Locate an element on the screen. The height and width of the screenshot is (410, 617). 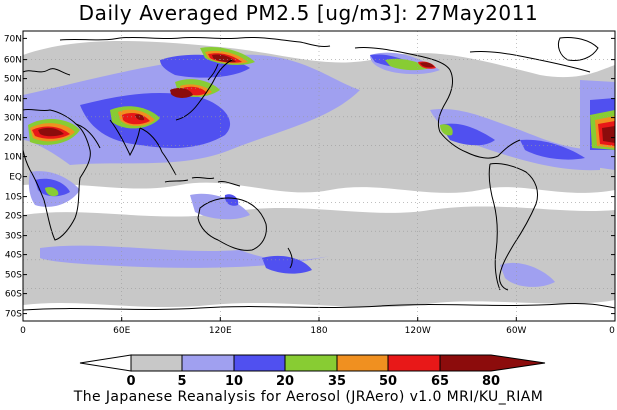
lat-label: 30N is located at coordinates (13, 119).